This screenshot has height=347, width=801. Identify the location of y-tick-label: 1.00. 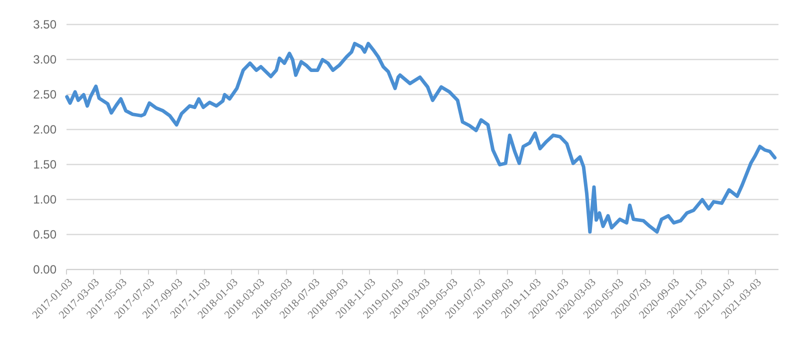
(45, 199).